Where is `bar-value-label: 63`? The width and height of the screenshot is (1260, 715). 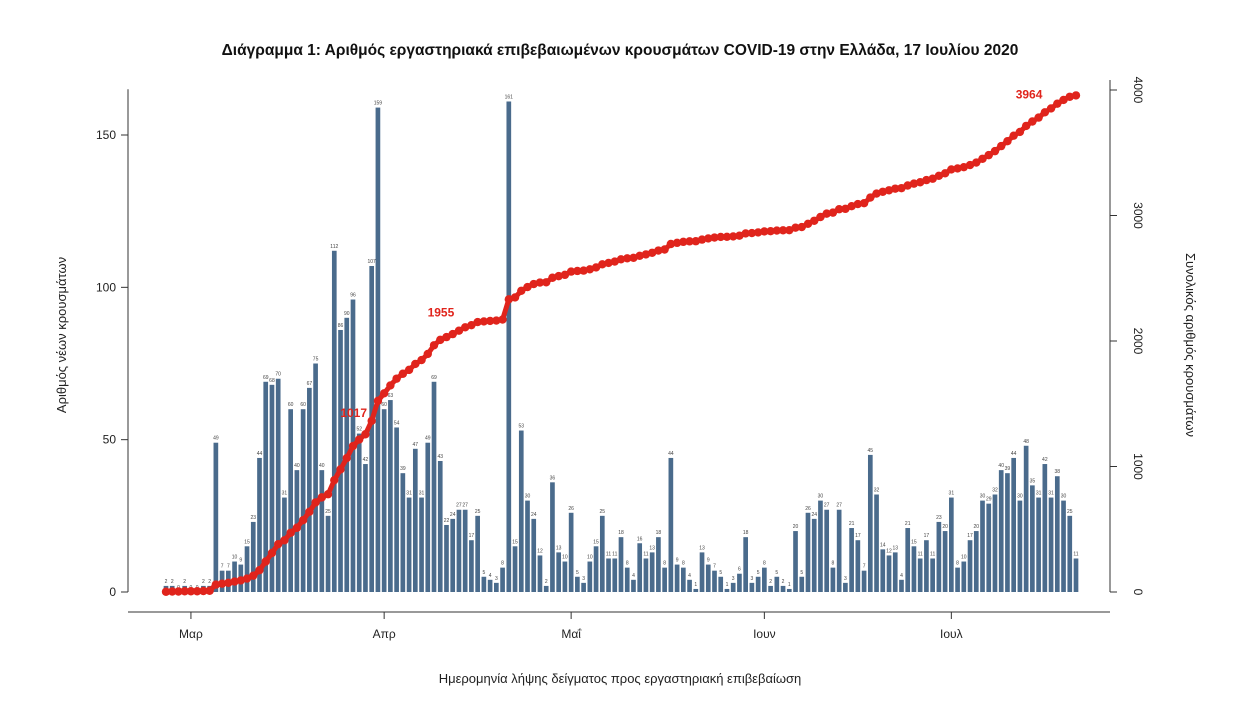
bar-value-label: 63 is located at coordinates (391, 396).